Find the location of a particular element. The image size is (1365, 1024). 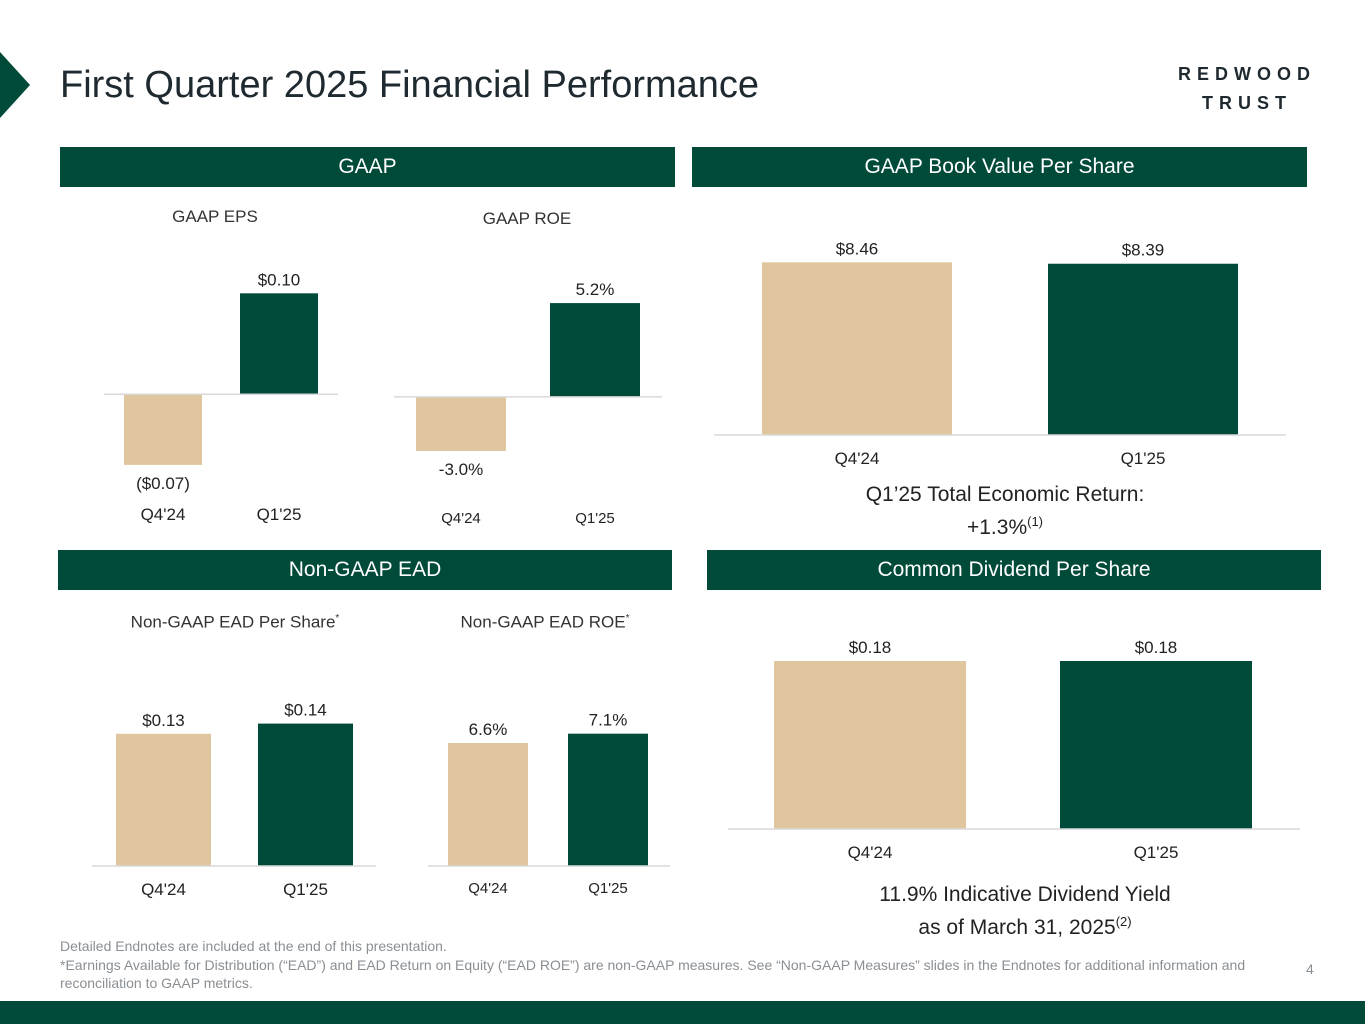

category-label-eadroe-1: Q1'25 is located at coordinates (608, 888).